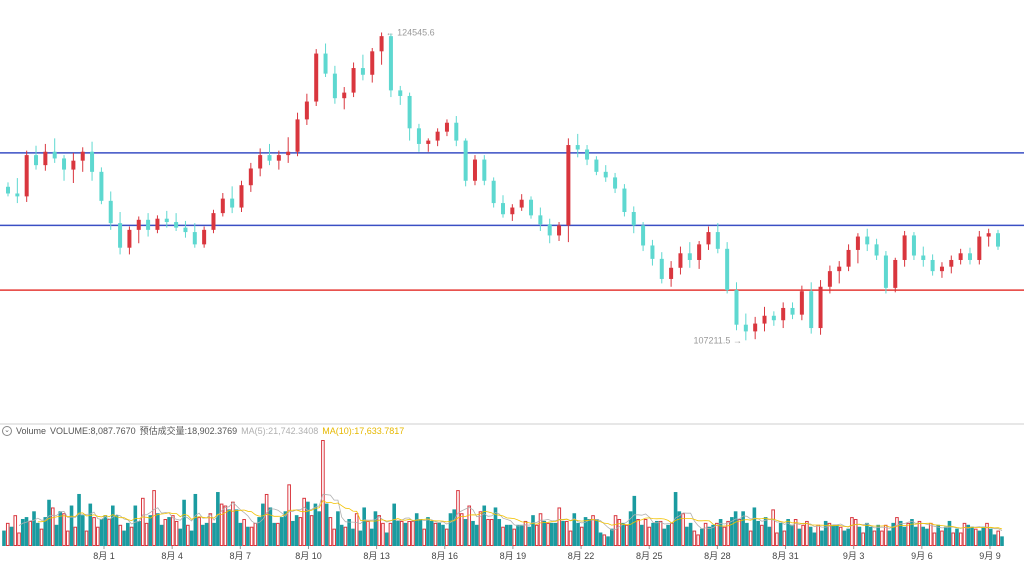 This screenshot has height=561, width=1024. Describe the element at coordinates (520, 515) in the screenshot. I see `ma10-line` at that location.